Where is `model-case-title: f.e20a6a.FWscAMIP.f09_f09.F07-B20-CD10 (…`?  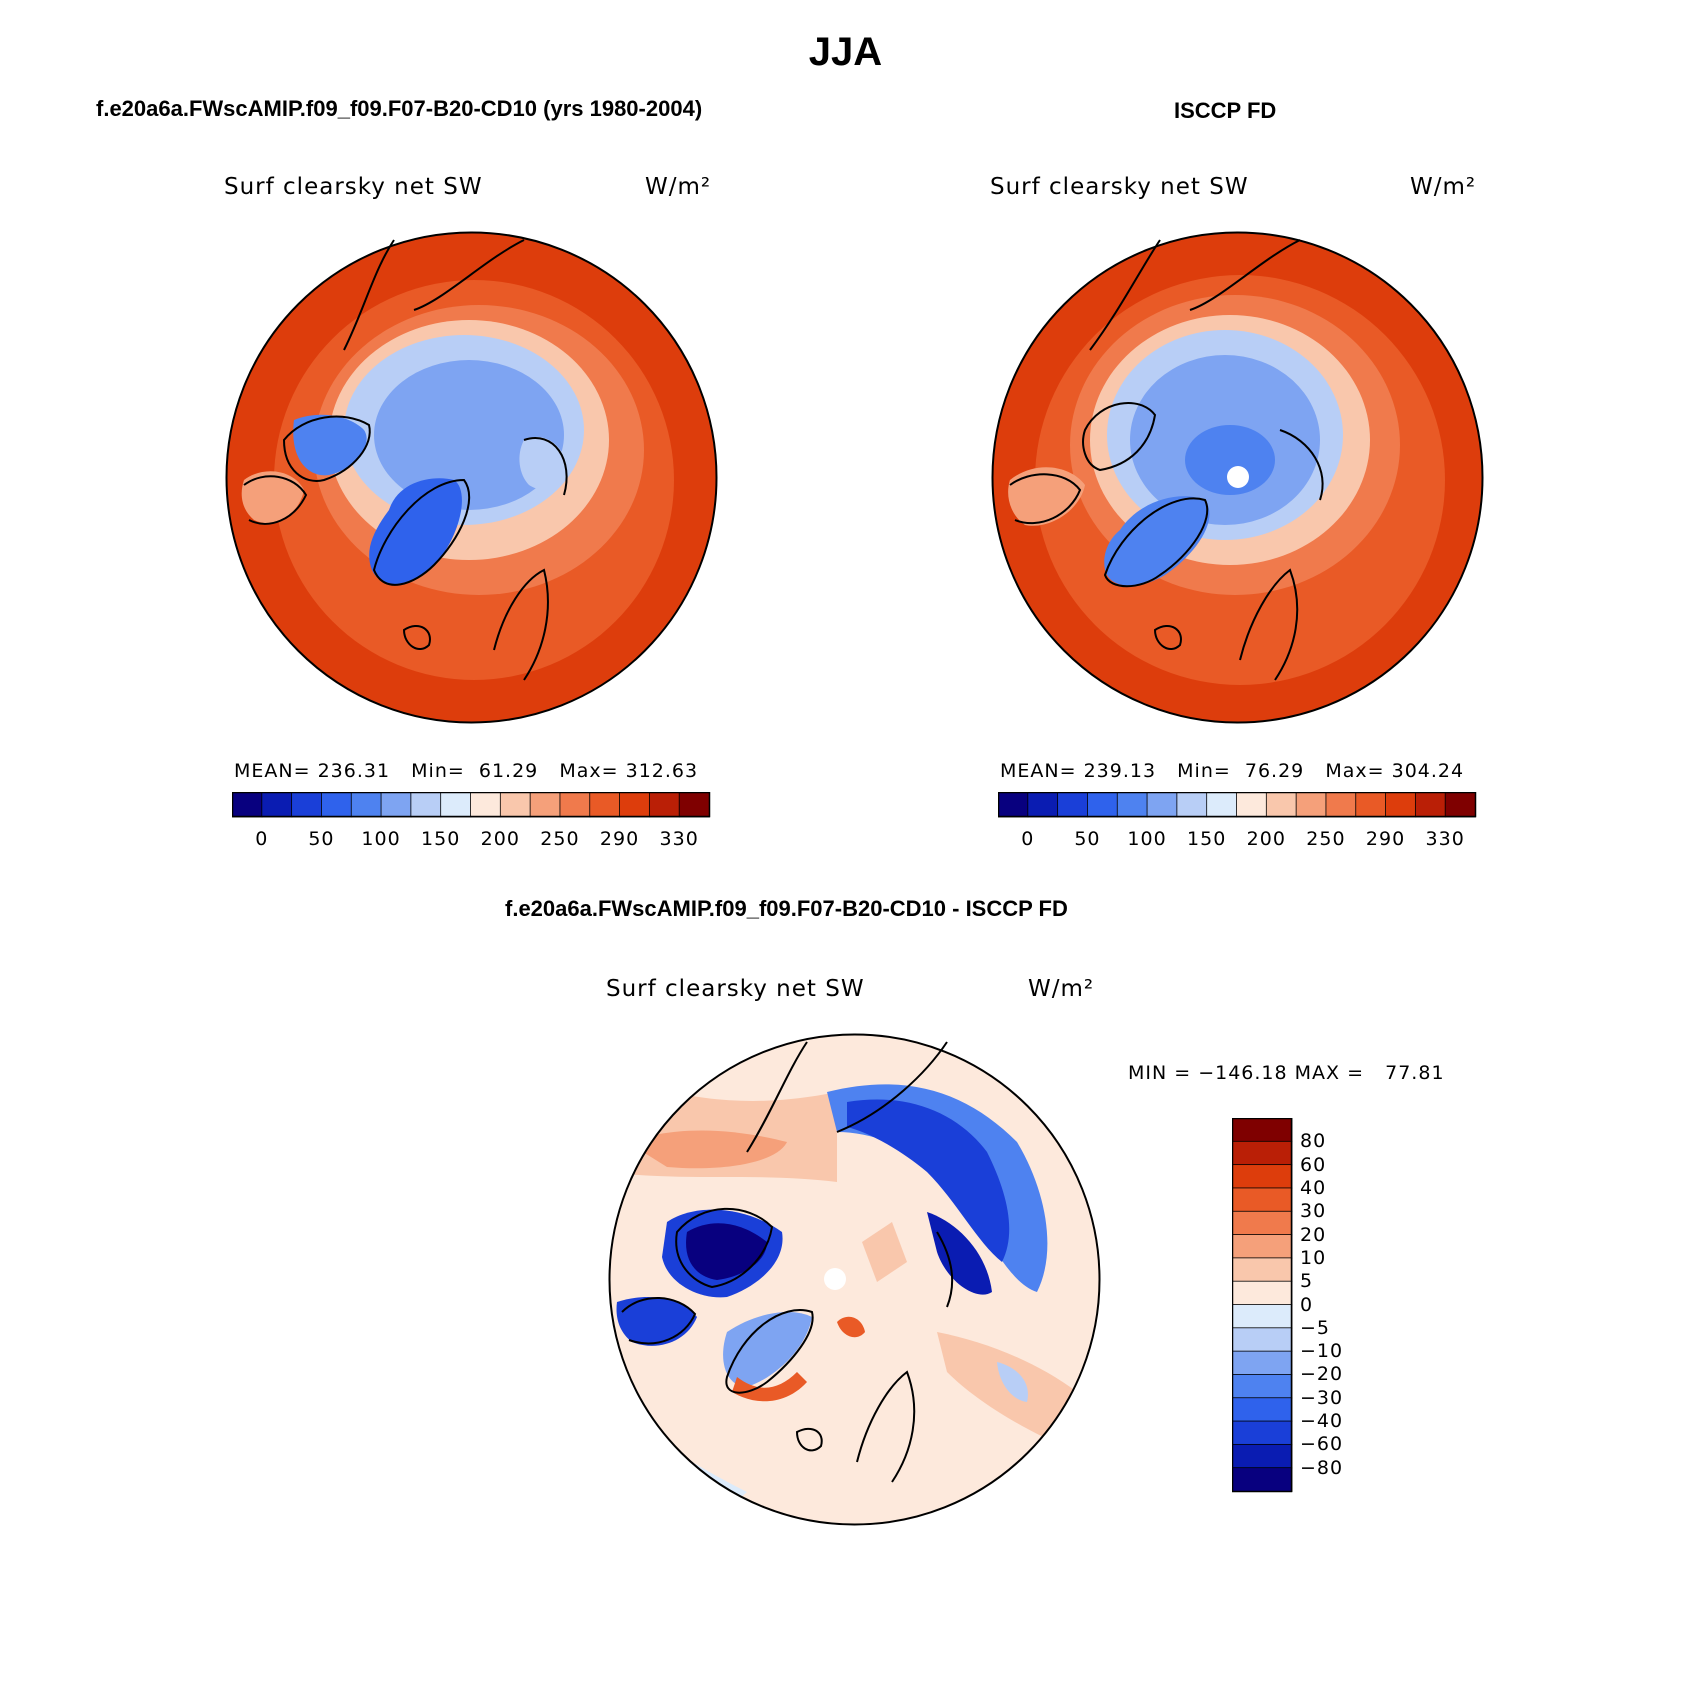 model-case-title: f.e20a6a.FWscAMIP.f09_f09.F07-B20-CD10 (… is located at coordinates (399, 108).